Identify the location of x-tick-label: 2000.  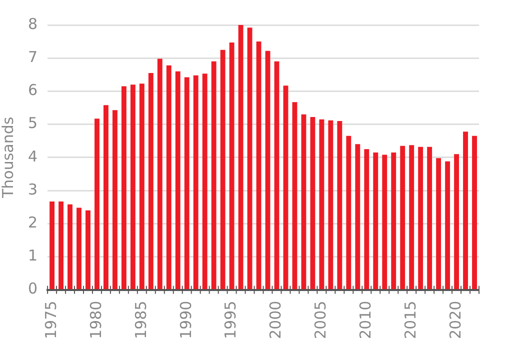
(275, 320).